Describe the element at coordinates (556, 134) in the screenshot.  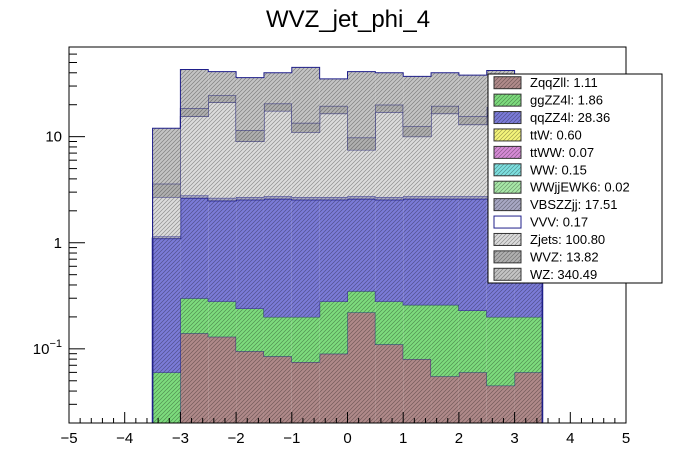
I see `legend-entry-ttw: ttW: 0.60` at that location.